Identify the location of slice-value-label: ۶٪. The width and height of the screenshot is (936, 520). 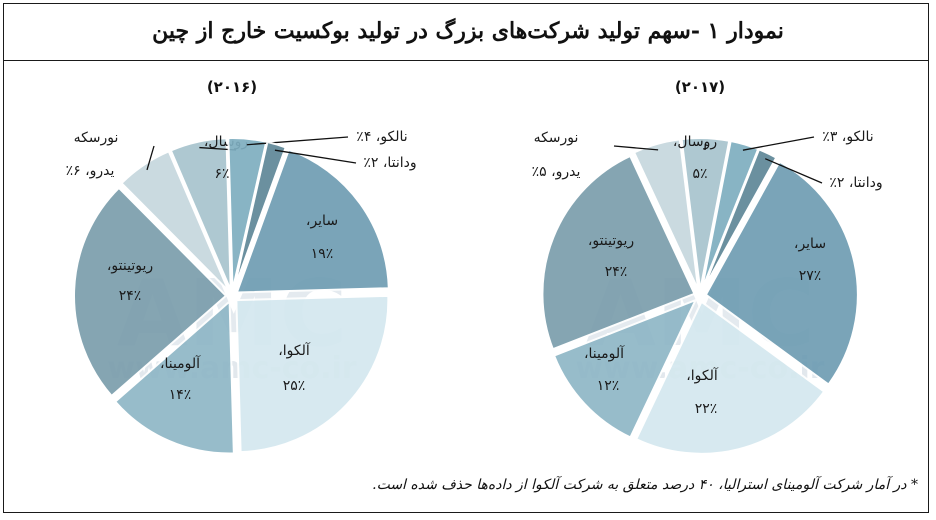
(221, 174).